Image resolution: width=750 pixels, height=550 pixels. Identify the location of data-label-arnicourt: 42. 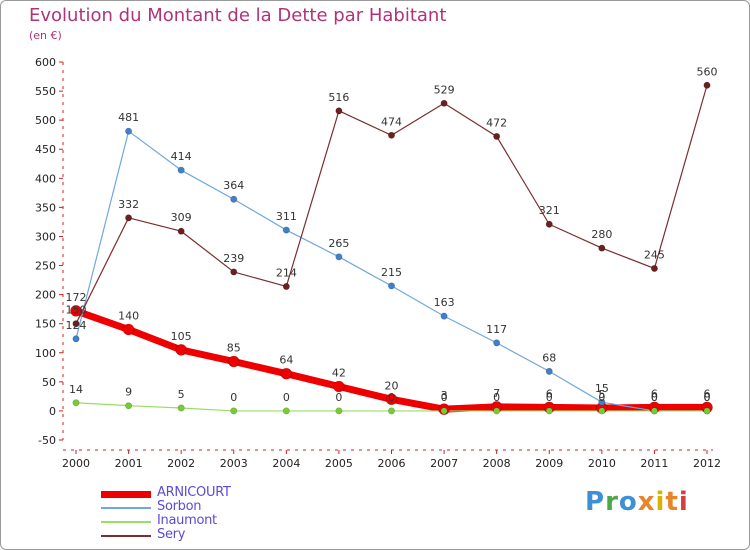
(339, 372).